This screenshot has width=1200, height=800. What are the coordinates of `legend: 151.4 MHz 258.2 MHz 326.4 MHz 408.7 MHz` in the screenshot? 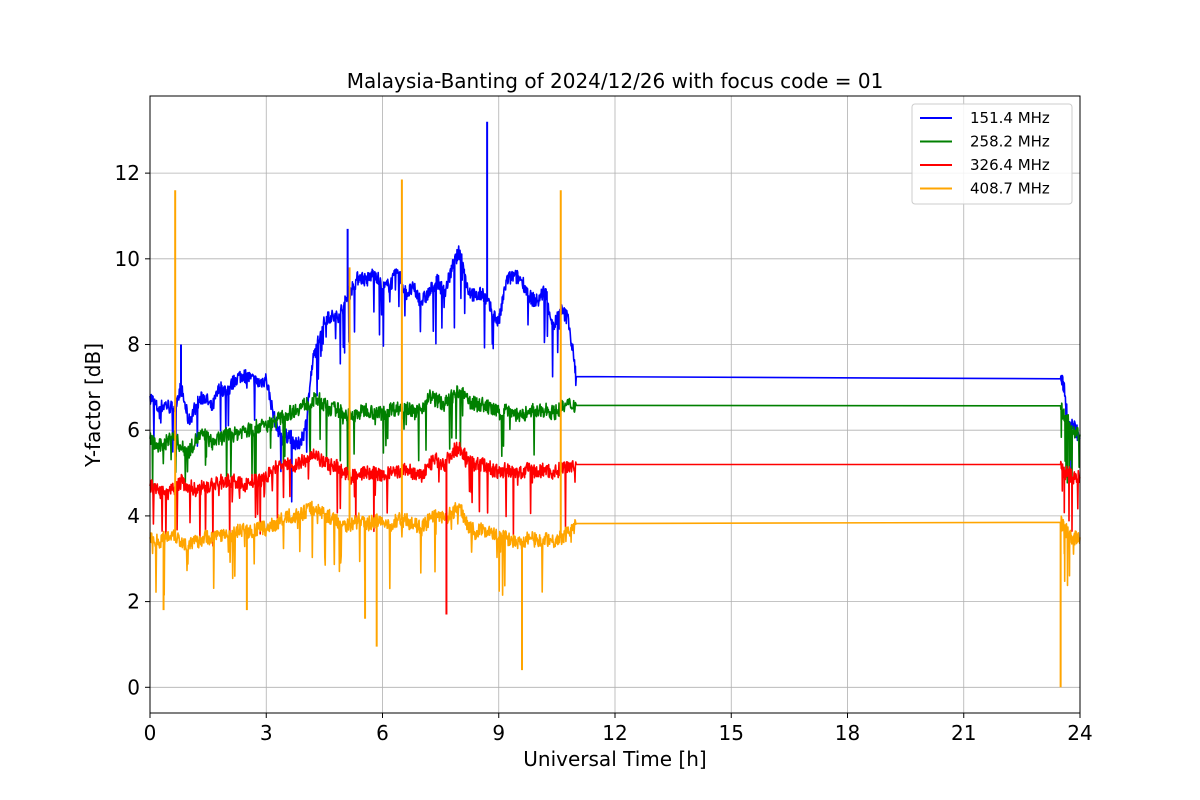 It's located at (992, 154).